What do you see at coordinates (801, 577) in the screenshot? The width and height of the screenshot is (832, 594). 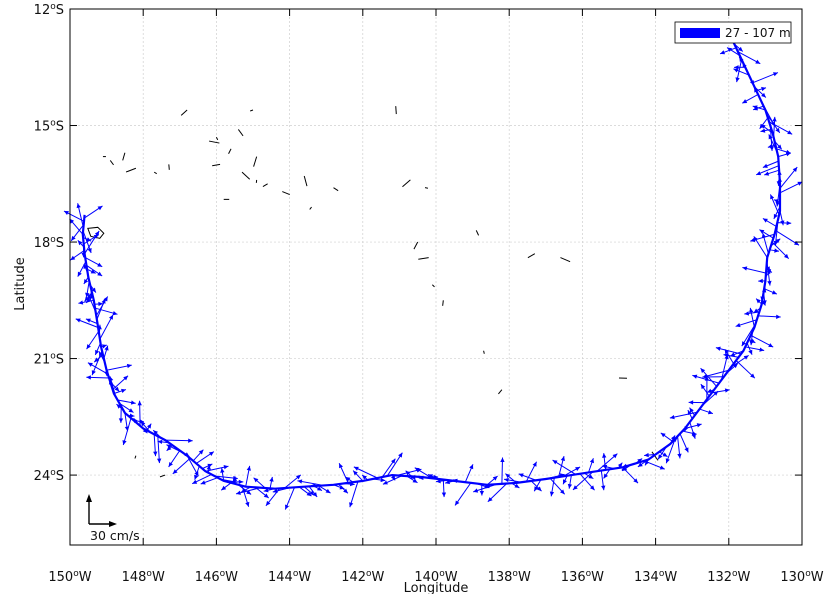 I see `x-tick-label: 130oW` at bounding box center [801, 577].